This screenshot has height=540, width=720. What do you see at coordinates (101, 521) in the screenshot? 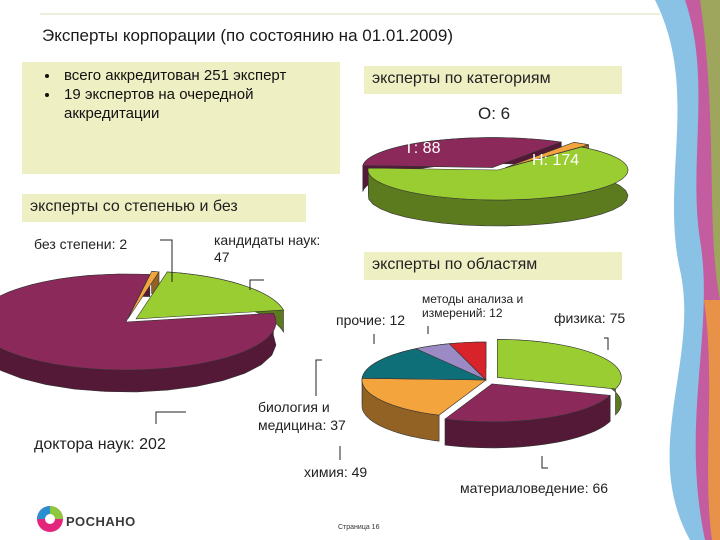
I see `logo-text: РОСНАНО` at bounding box center [101, 521].